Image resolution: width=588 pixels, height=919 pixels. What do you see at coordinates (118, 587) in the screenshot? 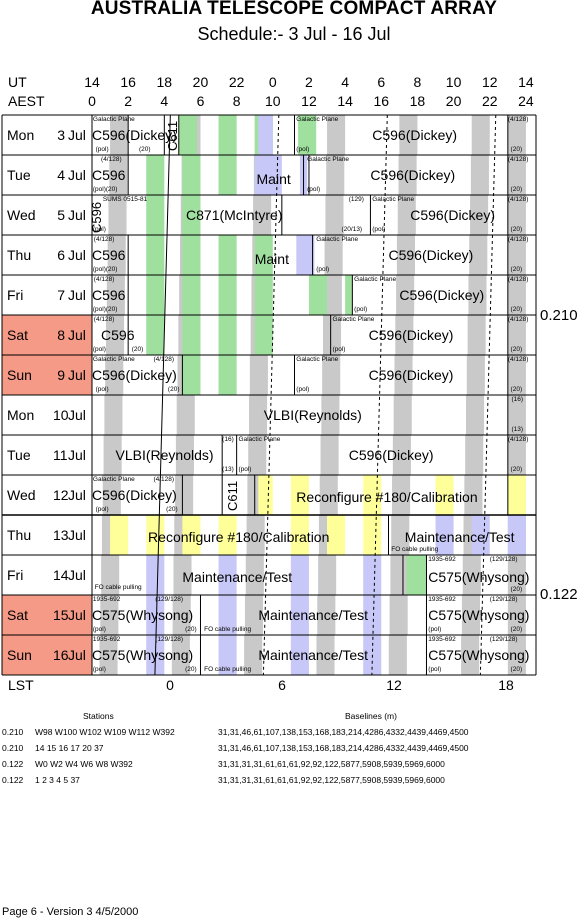
I see `note-fo-cable: FO cable pulling` at bounding box center [118, 587].